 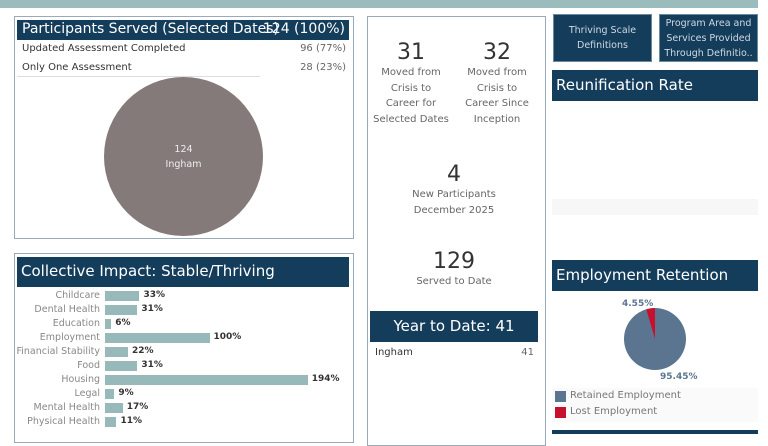 I want to click on bar-label: Education, so click(x=76, y=323).